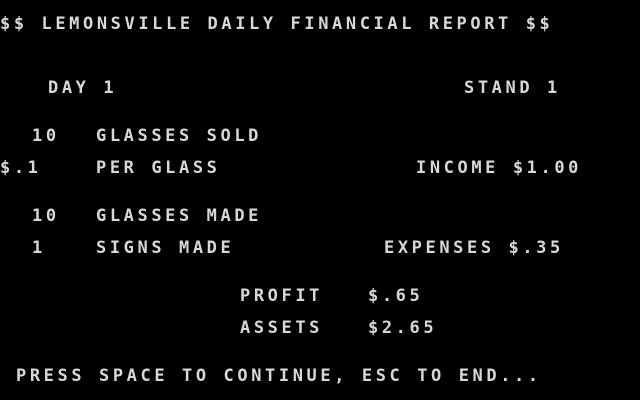 This screenshot has width=640, height=400. Describe the element at coordinates (21, 168) in the screenshot. I see `price-per-glass-value: $.1` at that location.